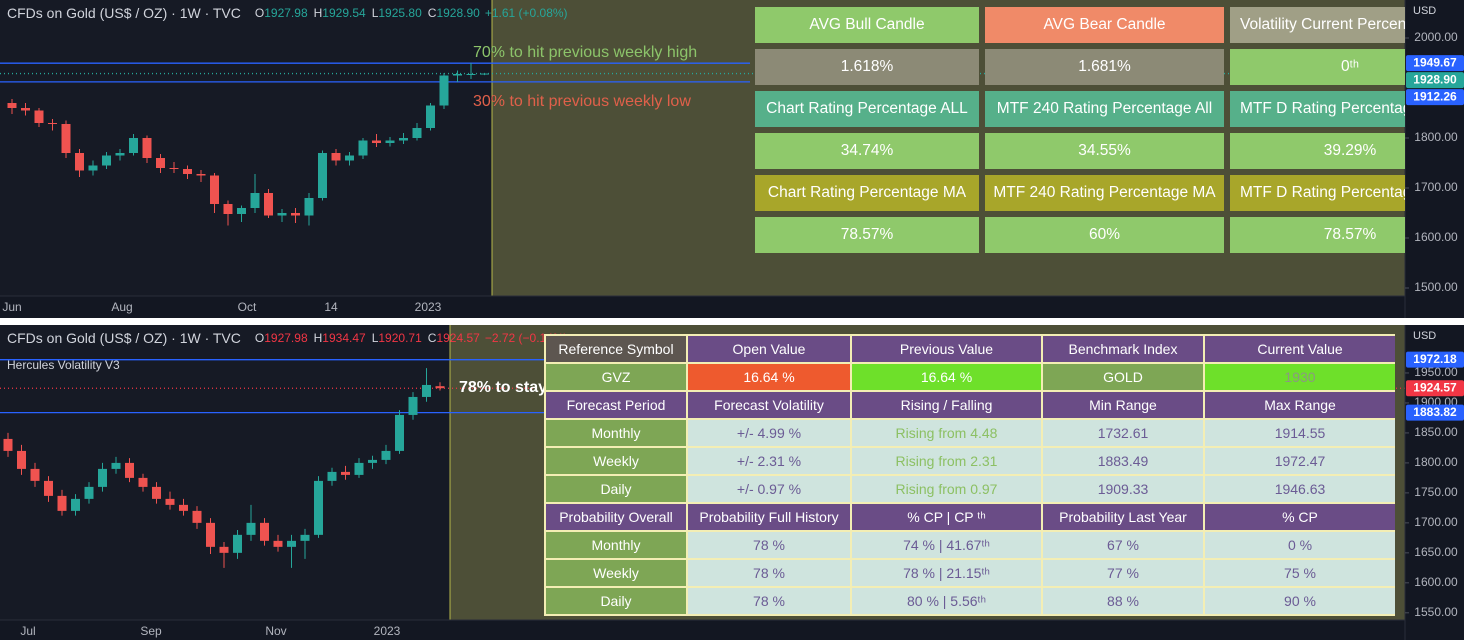  Describe the element at coordinates (732, 321) in the screenshot. I see `panel-separator` at that location.